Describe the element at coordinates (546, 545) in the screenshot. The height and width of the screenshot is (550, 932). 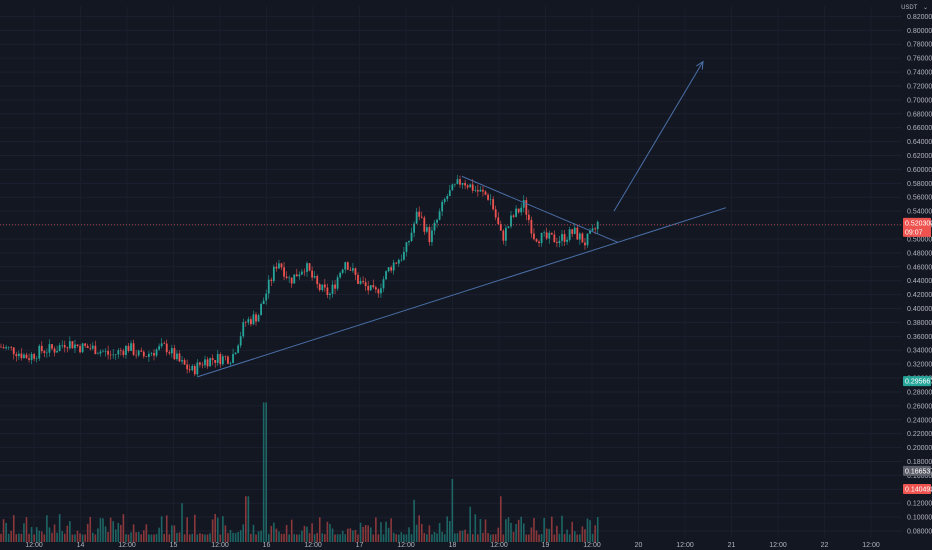
I see `x-tick-label: 19` at that location.